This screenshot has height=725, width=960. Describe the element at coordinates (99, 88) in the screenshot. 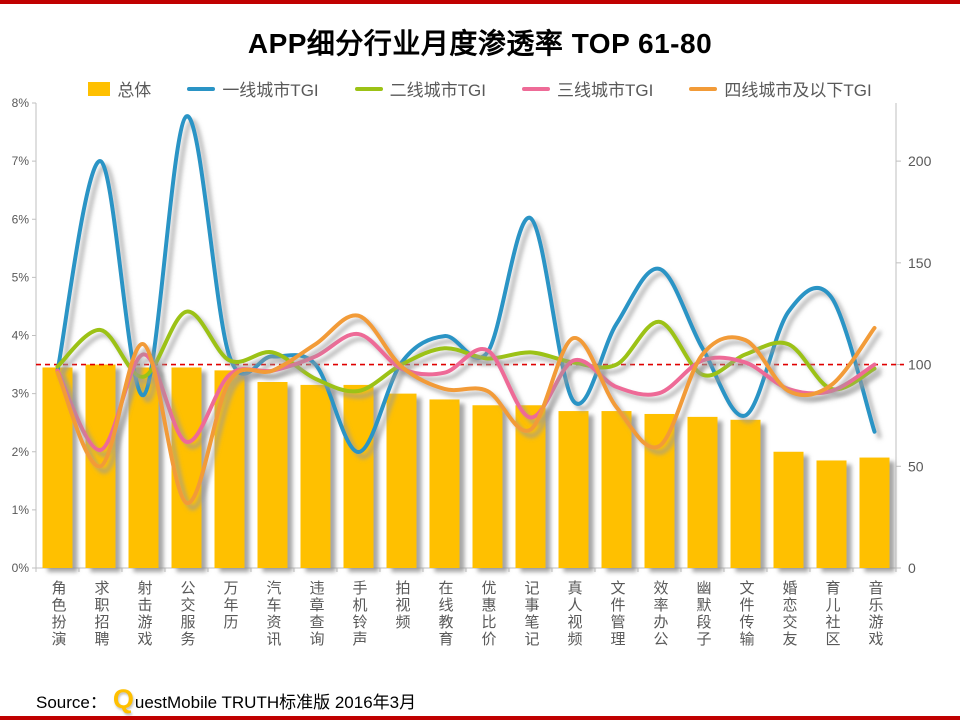

I see `legend-bar-swatch` at that location.